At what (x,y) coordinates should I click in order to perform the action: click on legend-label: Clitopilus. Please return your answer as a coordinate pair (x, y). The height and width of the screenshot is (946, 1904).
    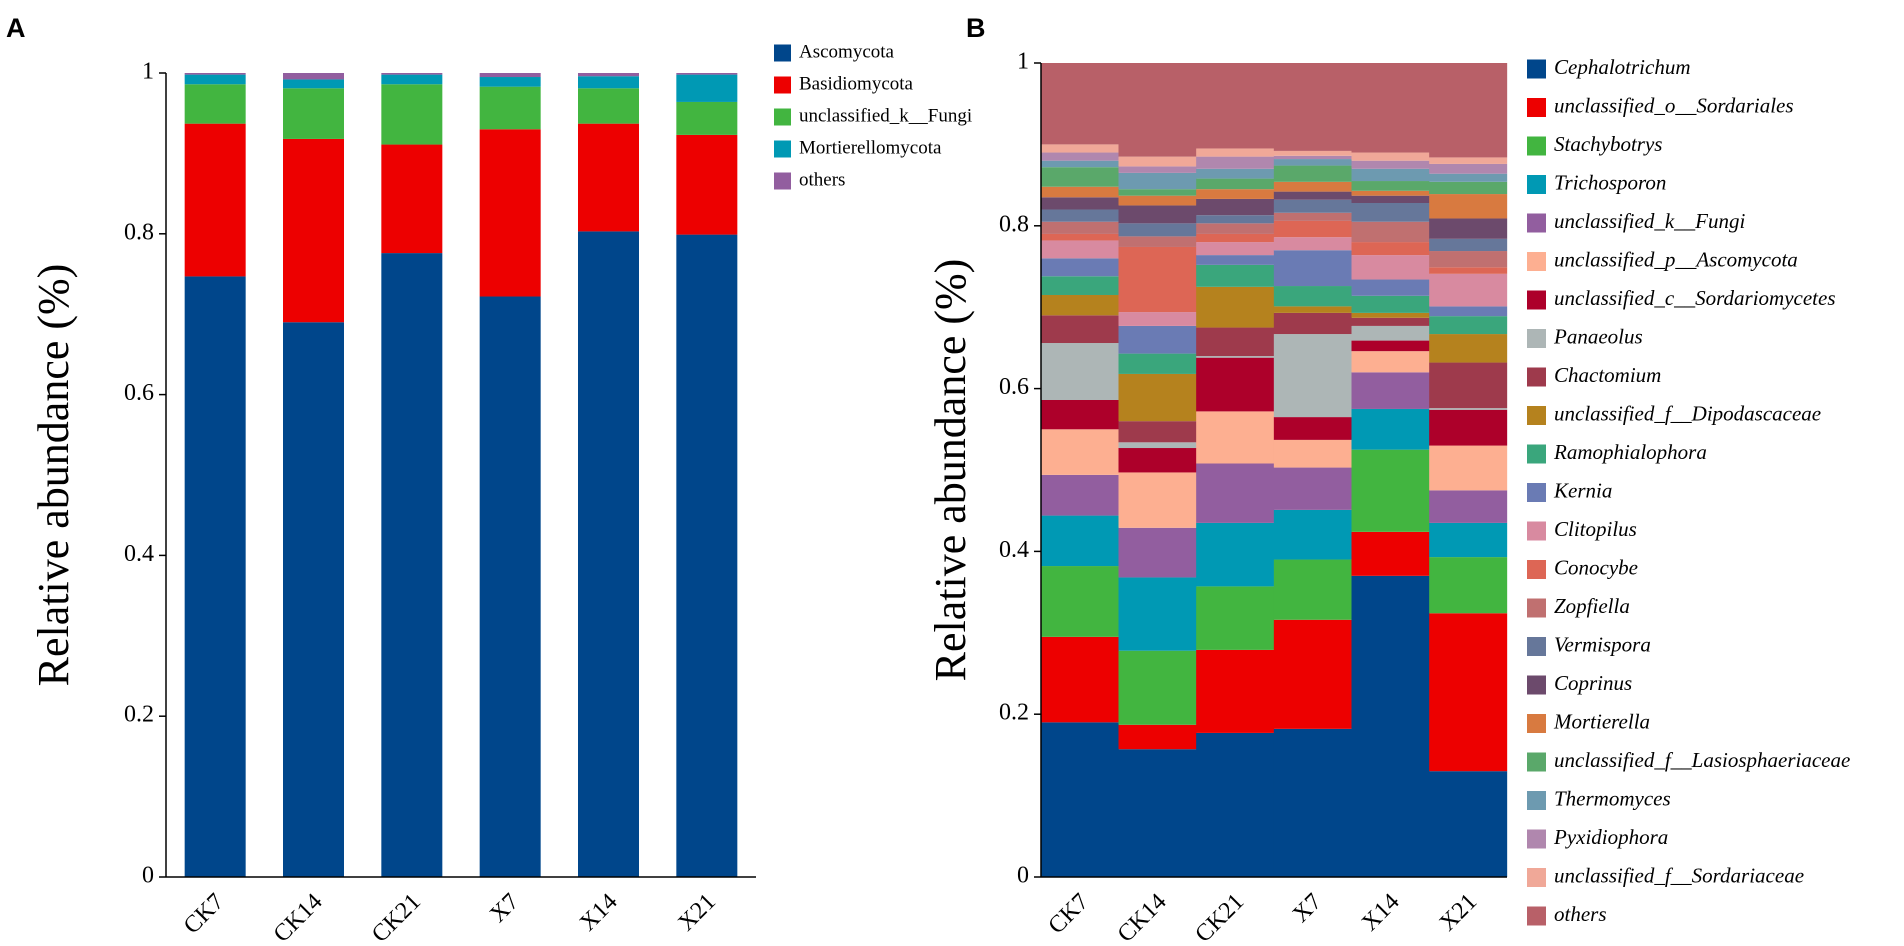
    Looking at the image, I should click on (1595, 529).